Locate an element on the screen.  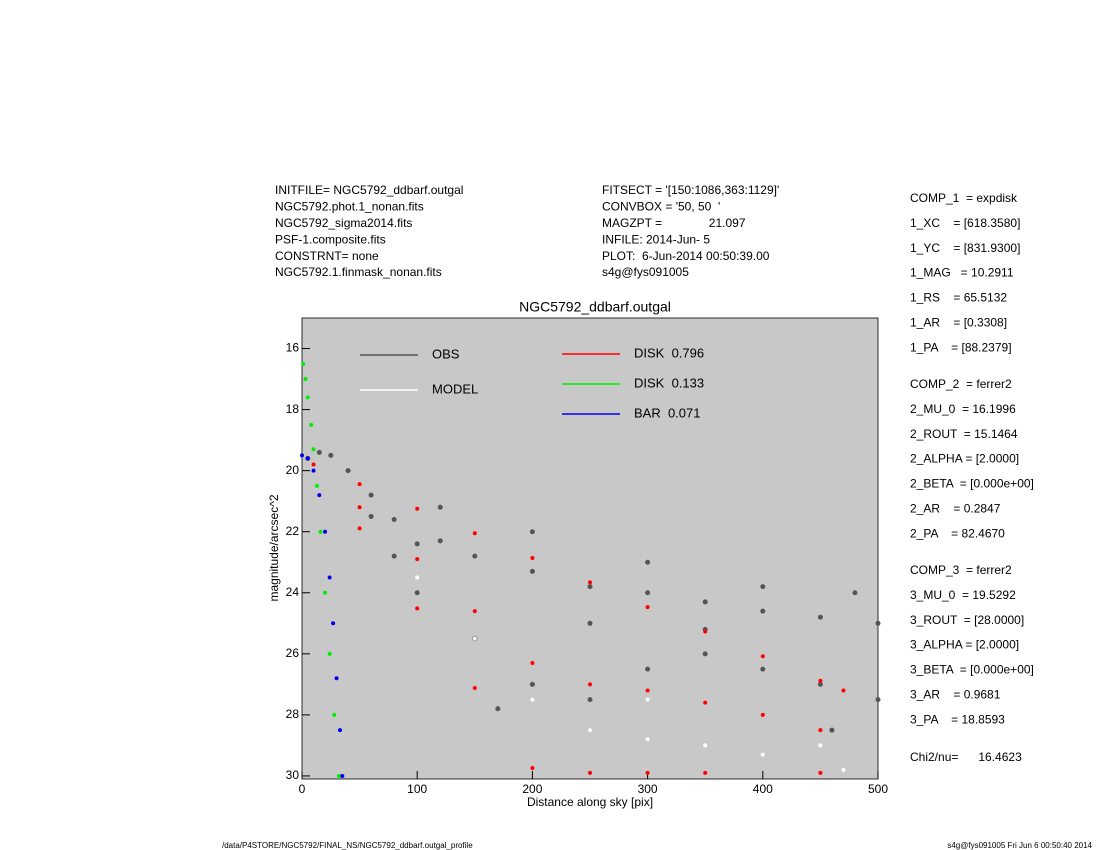
param-line: 2_PA = 82.4670 is located at coordinates (957, 533).